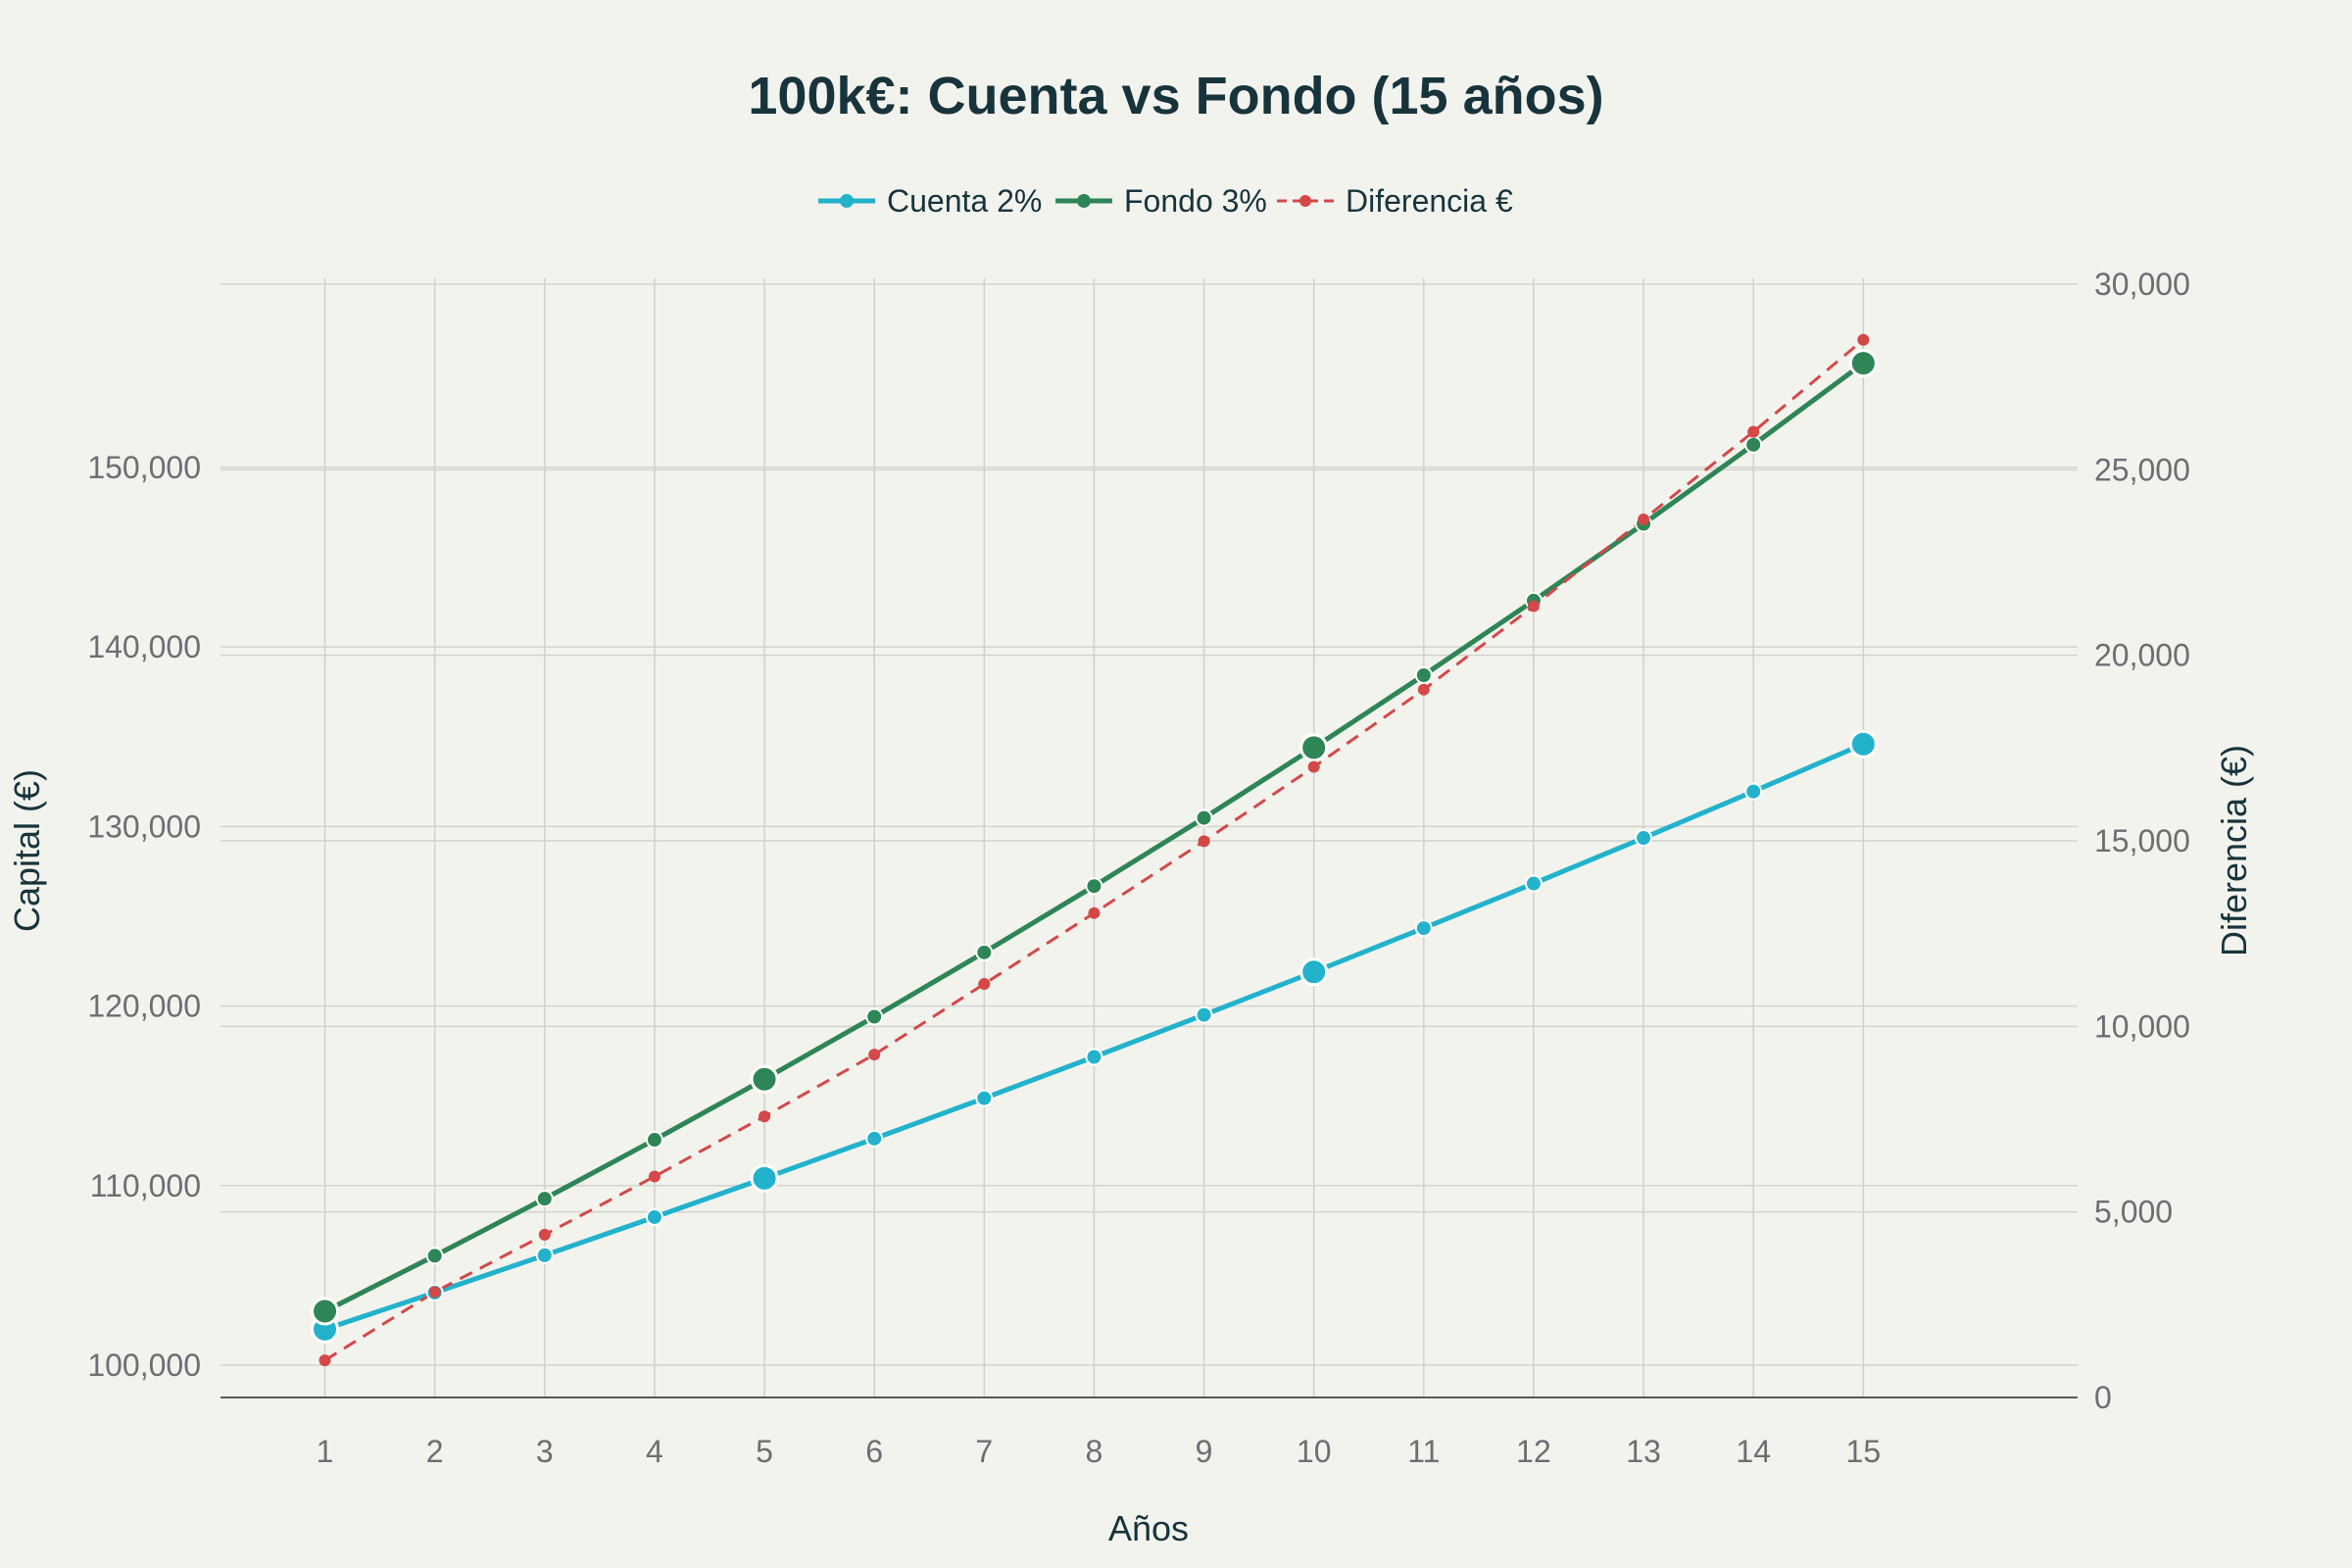  I want to click on x-tick-label: 5, so click(764, 1451).